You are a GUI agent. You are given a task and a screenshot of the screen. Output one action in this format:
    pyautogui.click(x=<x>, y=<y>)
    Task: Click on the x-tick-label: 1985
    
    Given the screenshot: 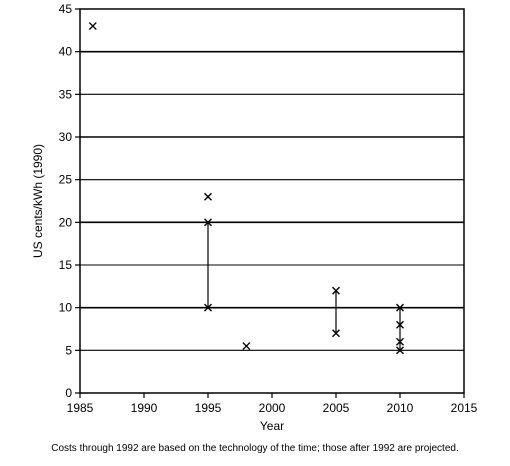 What is the action you would take?
    pyautogui.click(x=80, y=408)
    